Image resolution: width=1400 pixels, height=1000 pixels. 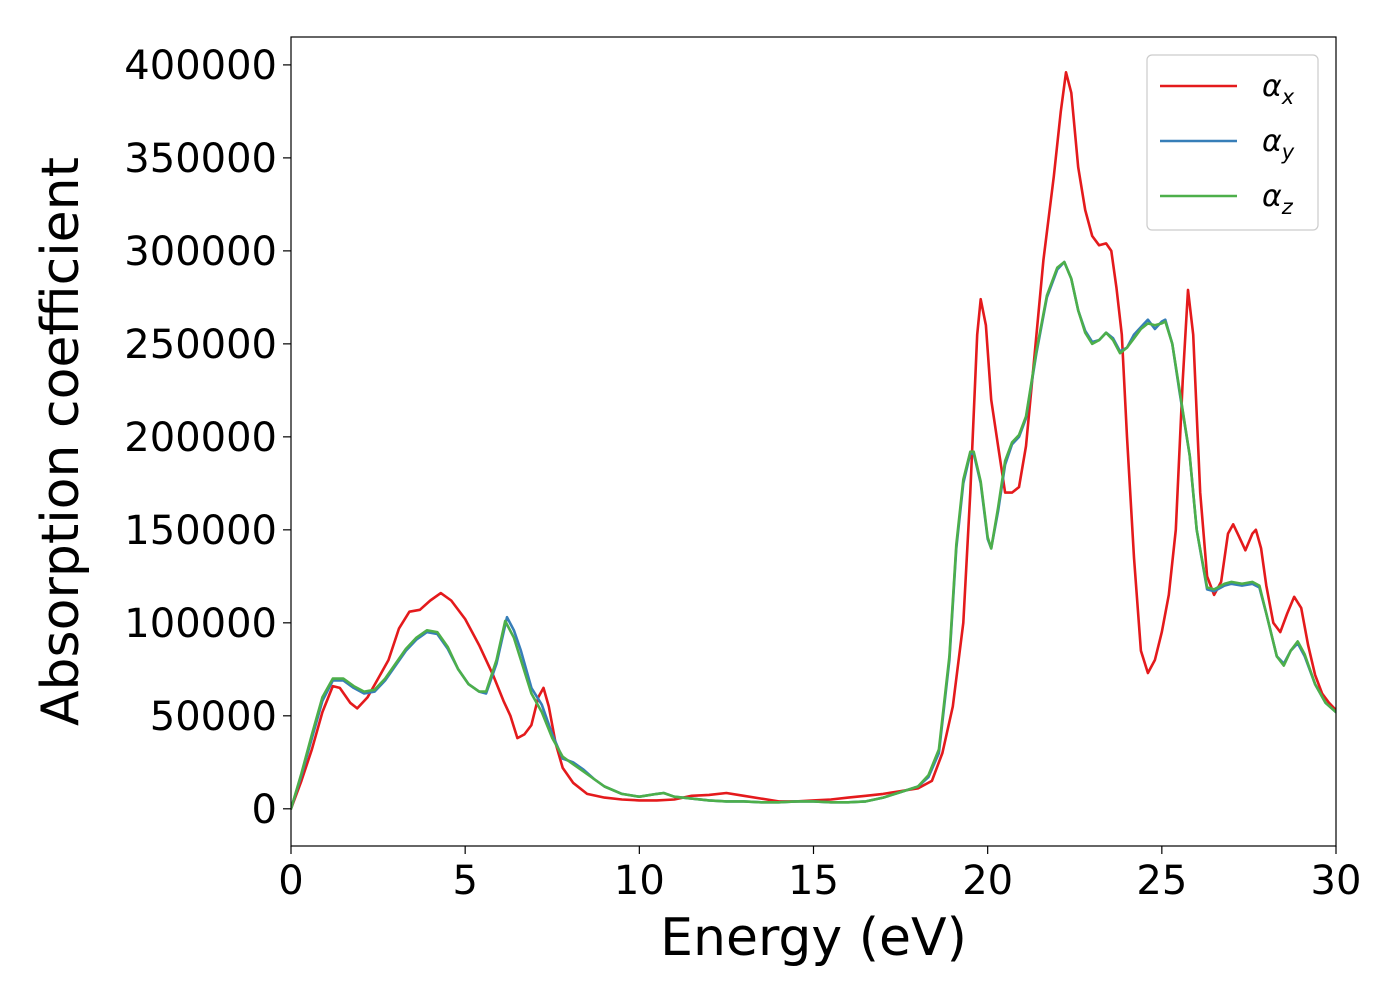 I want to click on x-axis-title: Energy (eV), so click(x=813, y=938).